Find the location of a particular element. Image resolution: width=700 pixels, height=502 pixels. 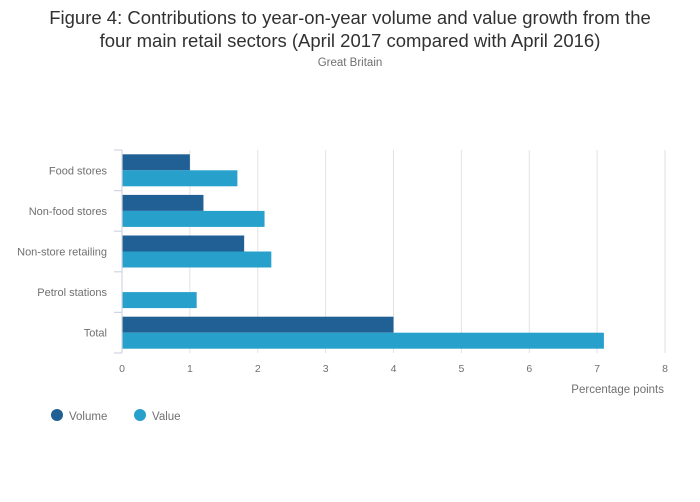

x-tick-label: 8 is located at coordinates (665, 369).